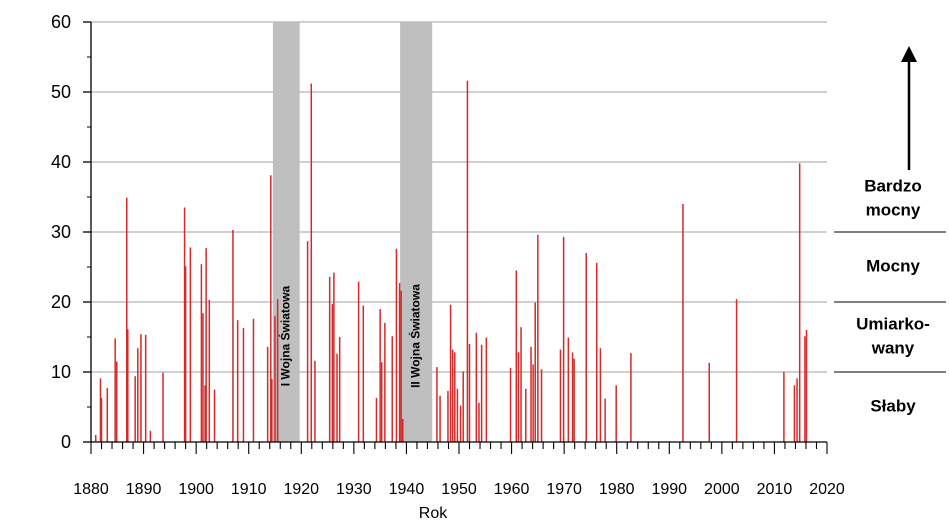 Image resolution: width=949 pixels, height=532 pixels. What do you see at coordinates (617, 489) in the screenshot?
I see `x-tick-label-1980: 1980` at bounding box center [617, 489].